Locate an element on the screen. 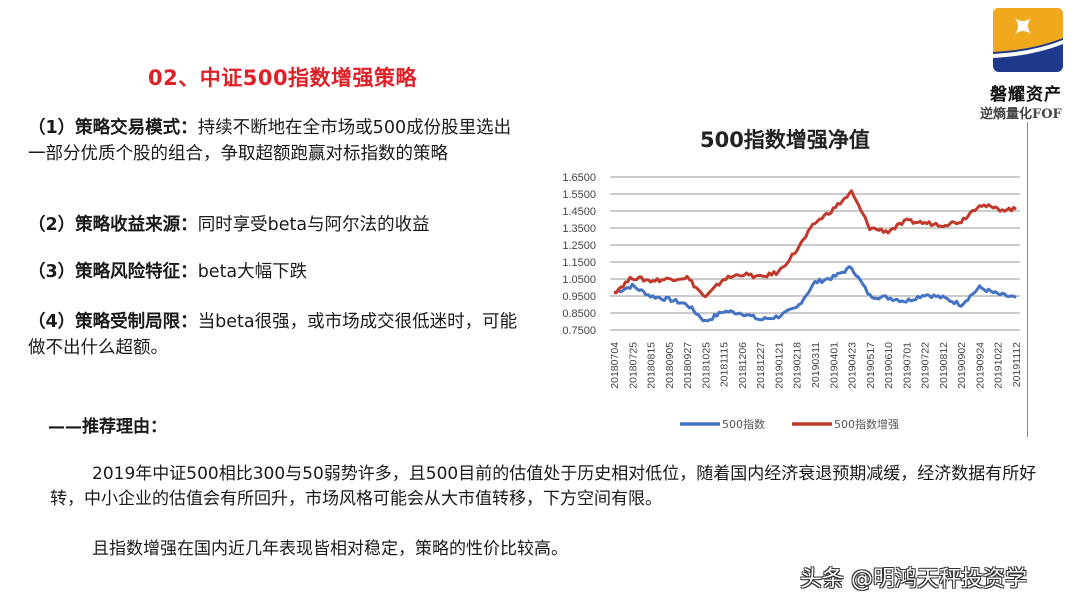  x-tick-label: 20190812 is located at coordinates (944, 365).